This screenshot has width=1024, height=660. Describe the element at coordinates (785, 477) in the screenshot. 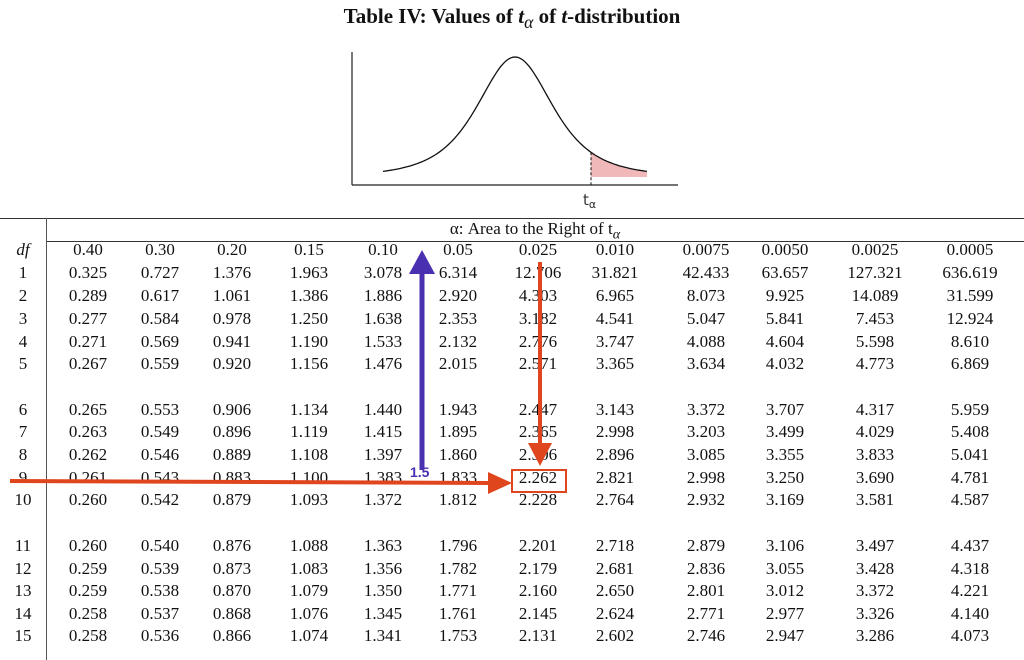

I see `table-cell: 3.250` at that location.